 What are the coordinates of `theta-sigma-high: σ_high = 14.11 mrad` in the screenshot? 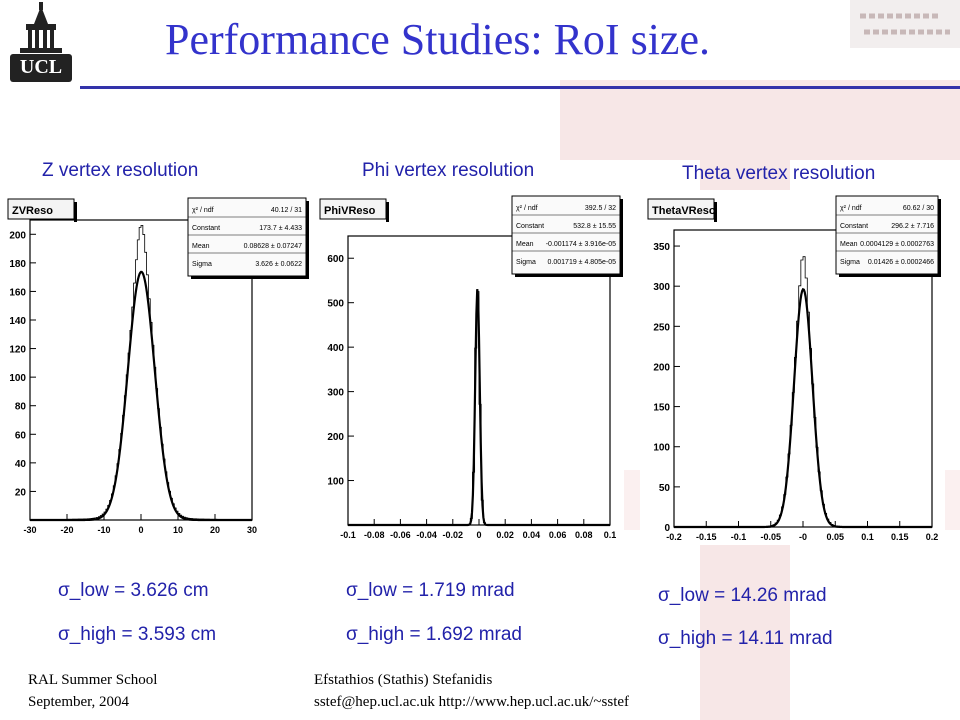 It's located at (745, 638).